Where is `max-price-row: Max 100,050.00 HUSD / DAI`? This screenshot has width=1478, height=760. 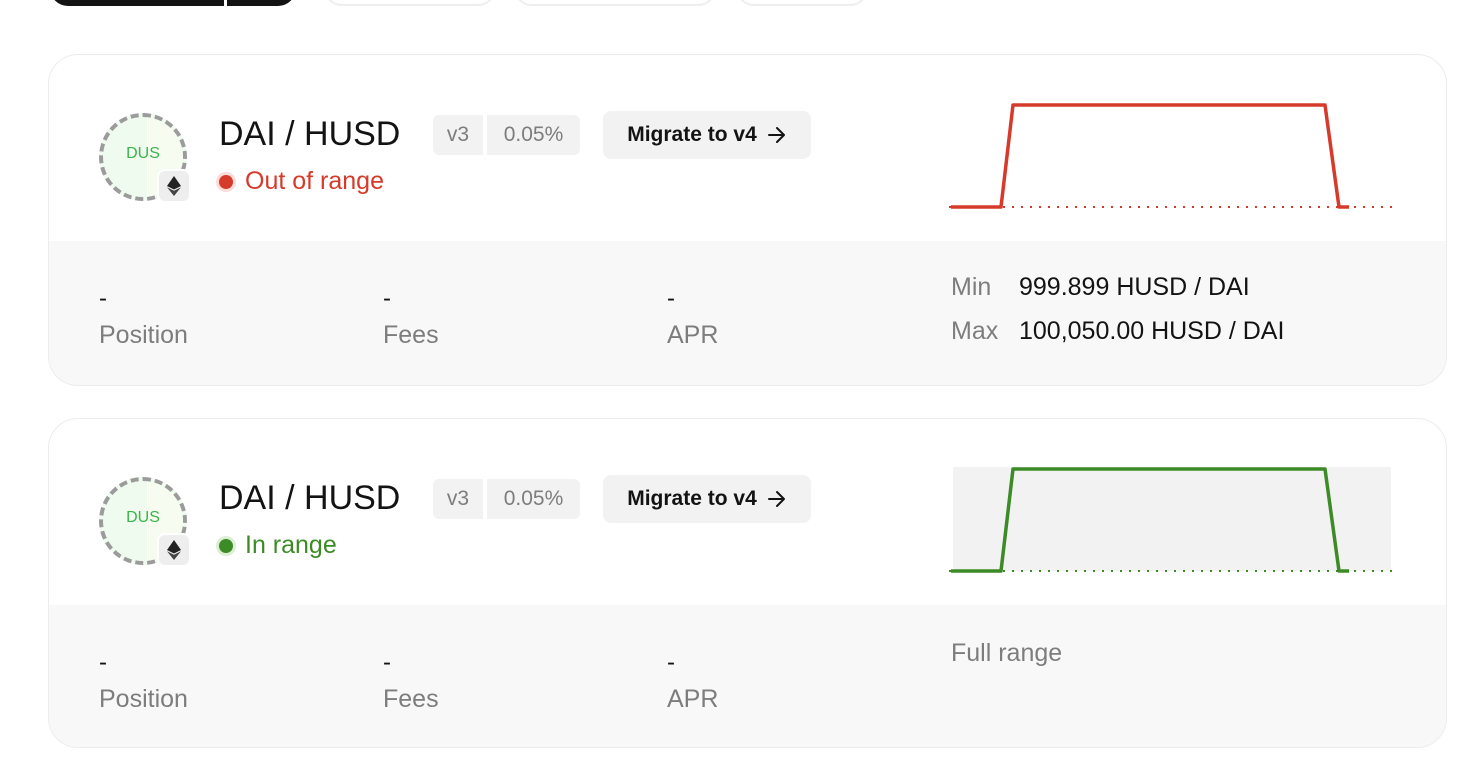
max-price-row: Max 100,050.00 HUSD / DAI is located at coordinates (1117, 339).